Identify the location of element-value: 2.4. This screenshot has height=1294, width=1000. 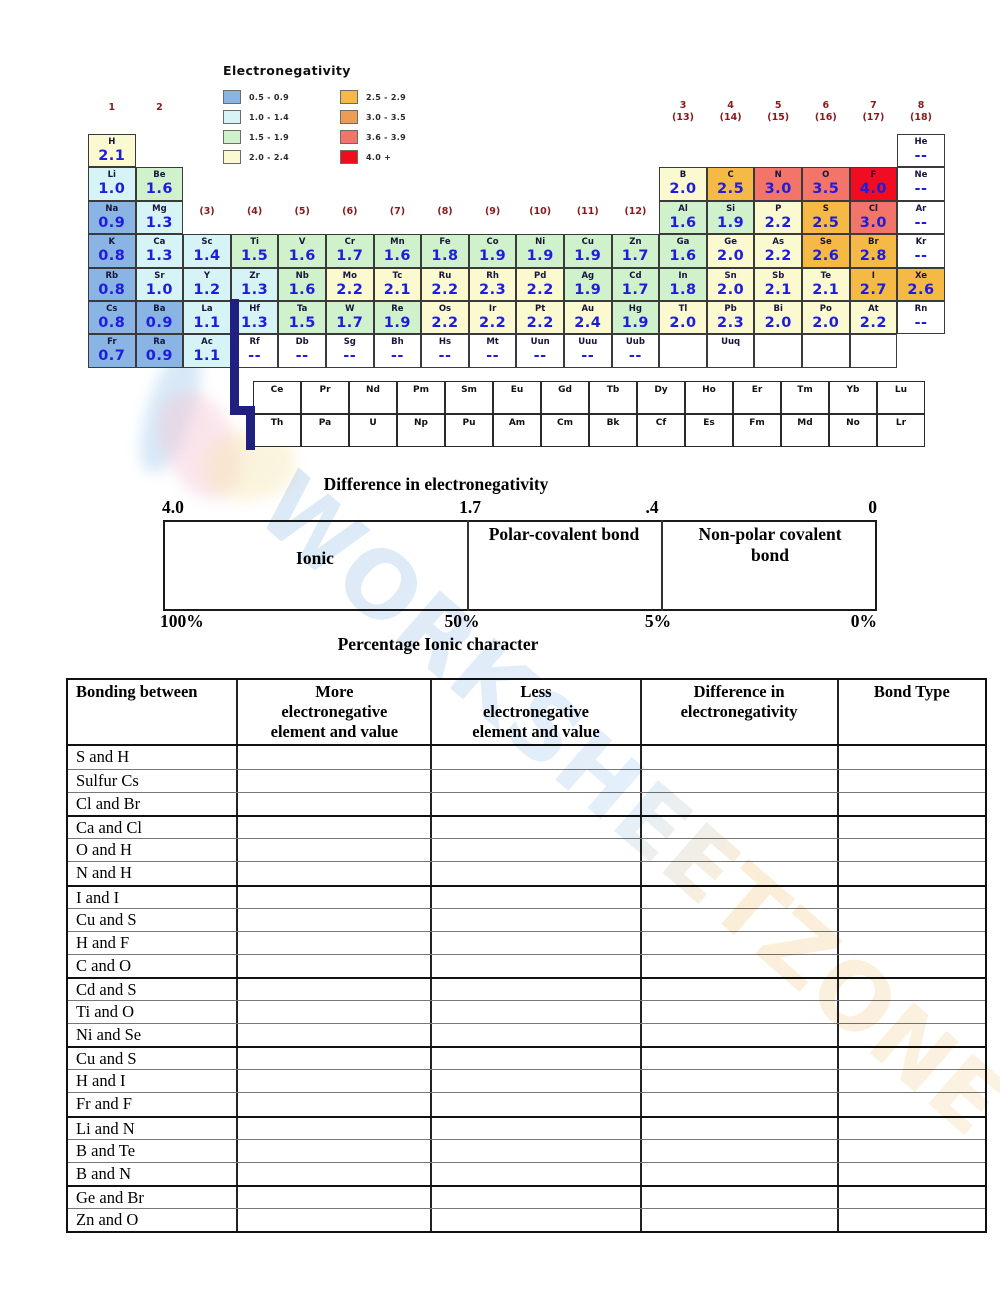
(588, 323).